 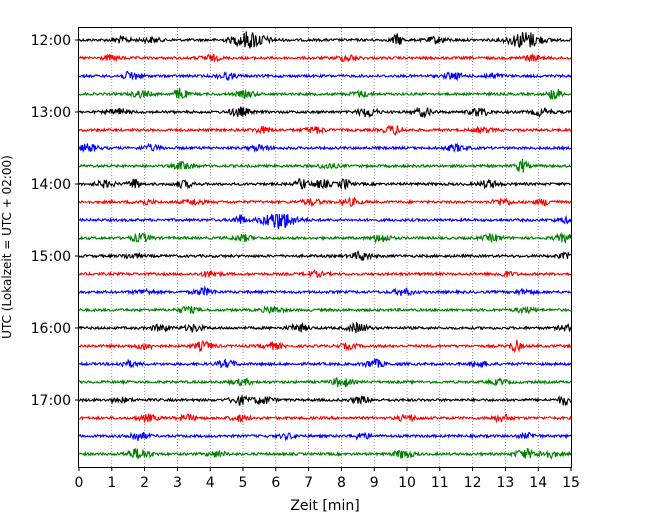 What do you see at coordinates (177, 483) in the screenshot?
I see `x-tick-label: 3` at bounding box center [177, 483].